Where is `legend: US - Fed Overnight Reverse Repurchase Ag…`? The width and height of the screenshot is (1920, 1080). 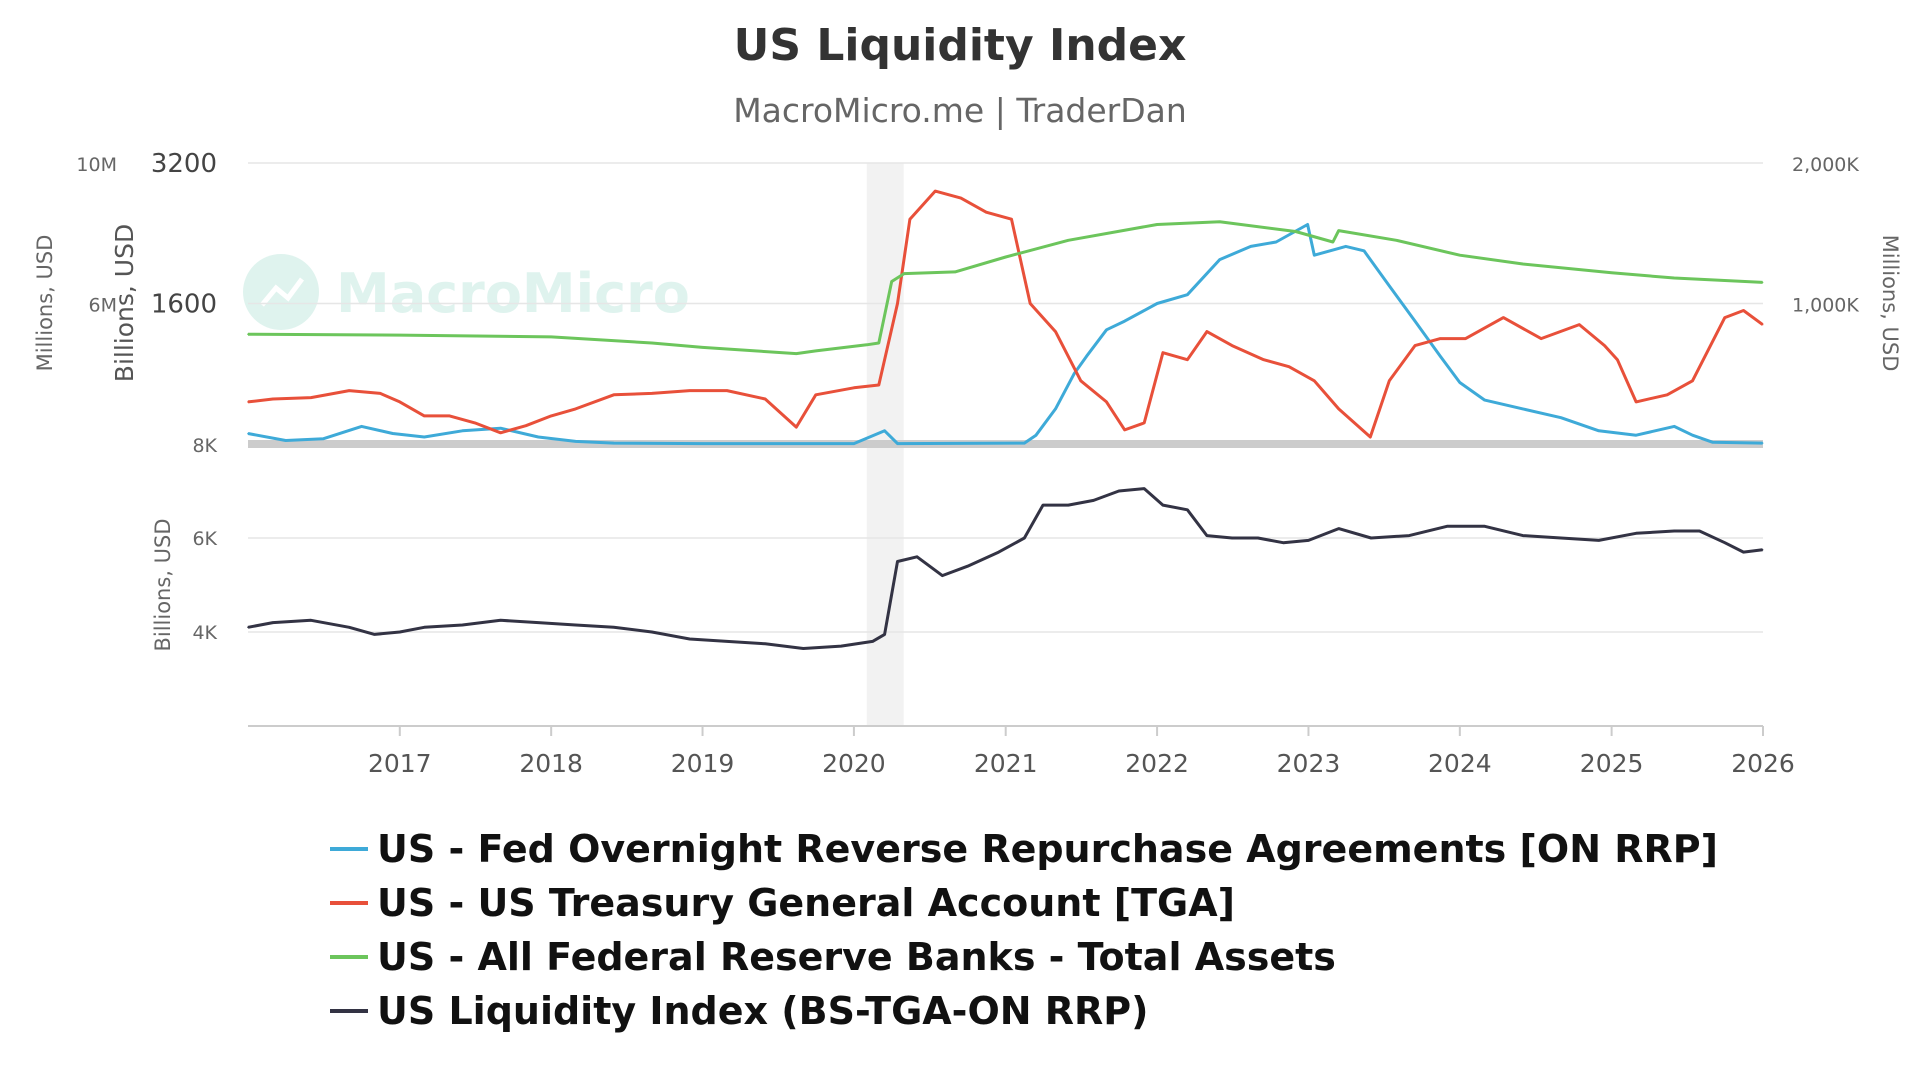
legend: US - Fed Overnight Reverse Repurchase Ag… is located at coordinates (1024, 930).